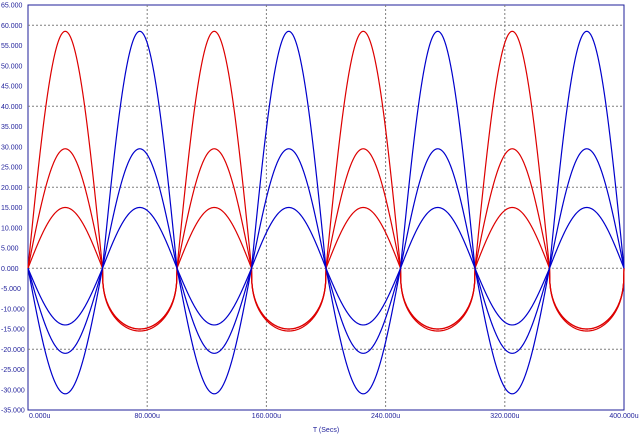 This screenshot has width=640, height=437. What do you see at coordinates (385, 416) in the screenshot?
I see `x-tick-label: 240.000u` at bounding box center [385, 416].